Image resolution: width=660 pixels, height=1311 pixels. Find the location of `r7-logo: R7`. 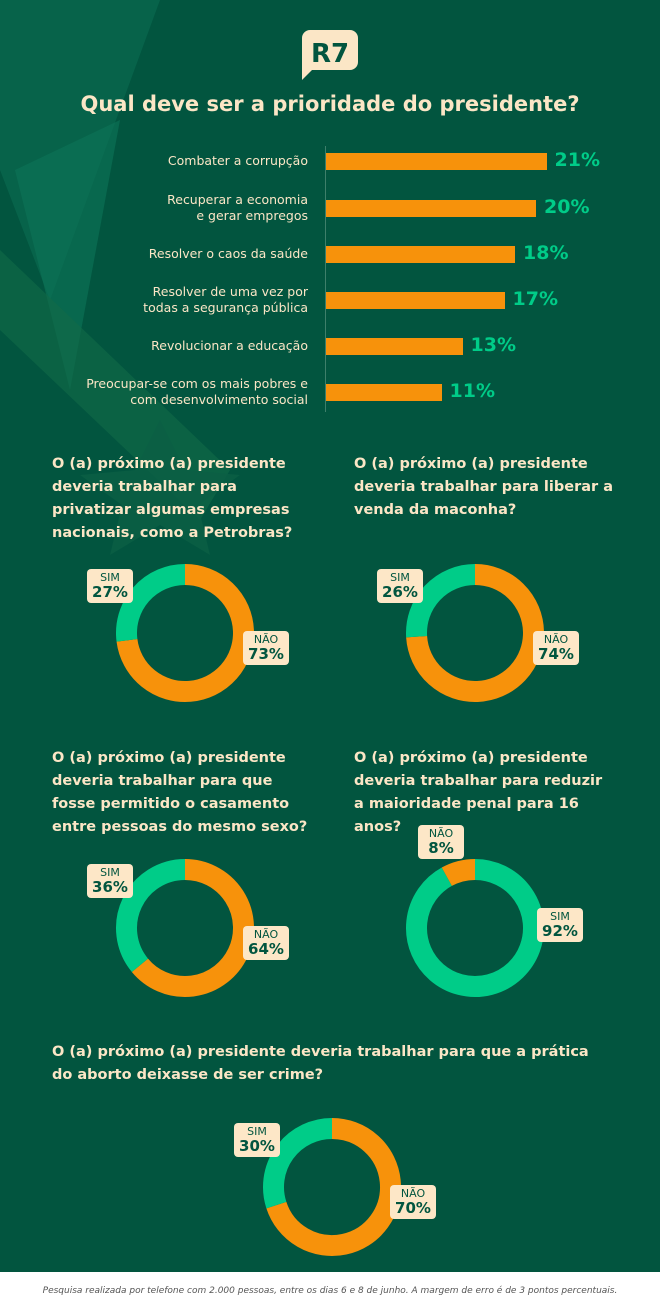

r7-logo: R7 is located at coordinates (330, 55).